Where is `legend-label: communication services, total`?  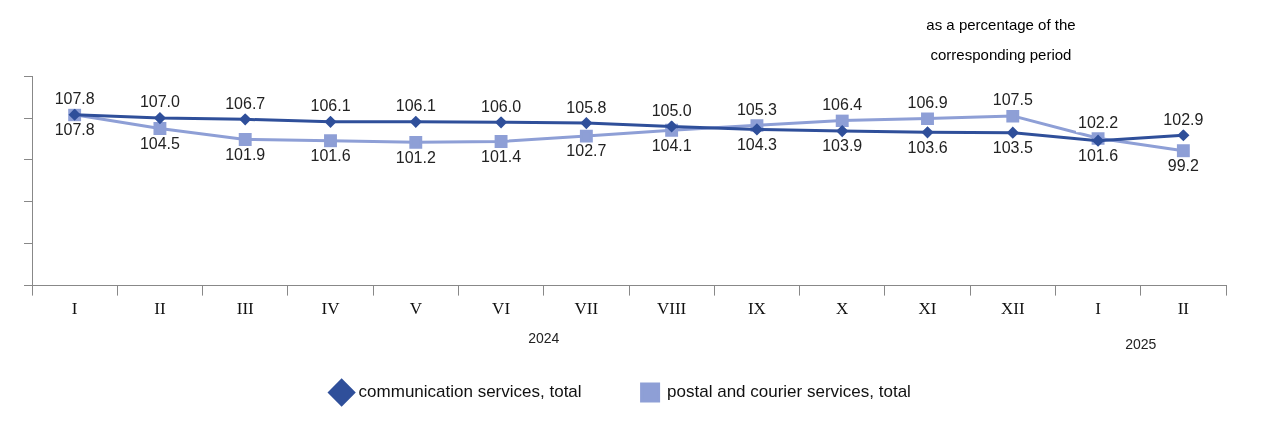 legend-label: communication services, total is located at coordinates (470, 392).